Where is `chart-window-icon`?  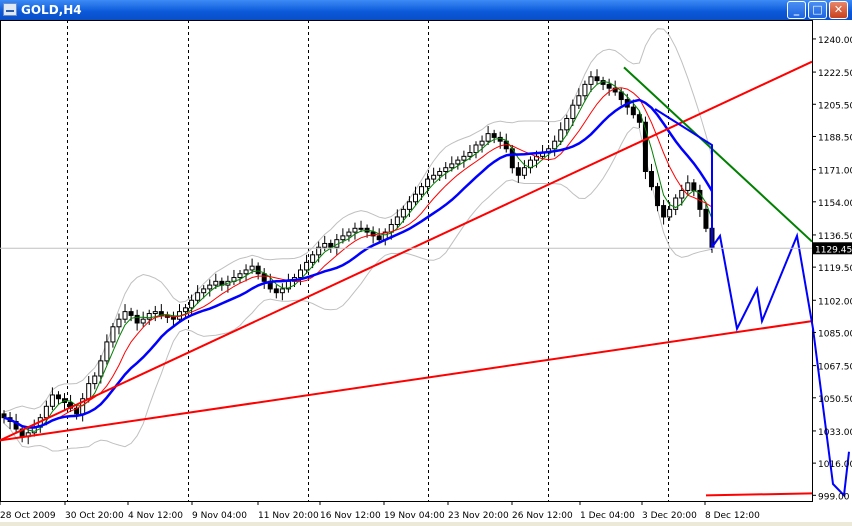
chart-window-icon is located at coordinates (10, 9).